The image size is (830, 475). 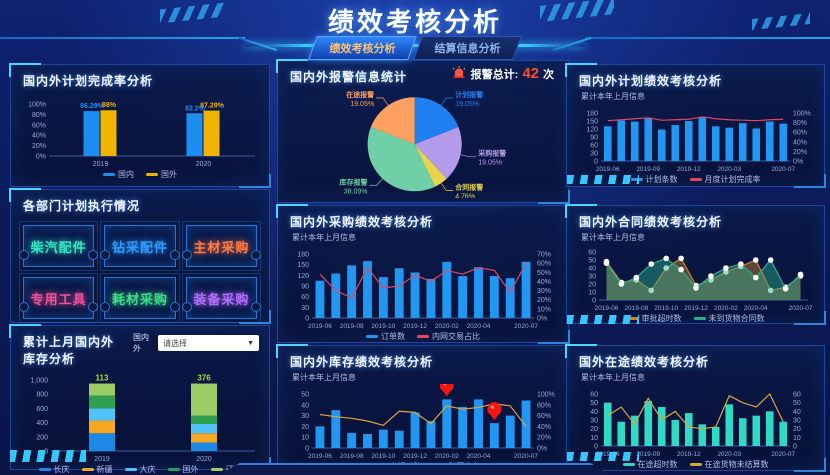 I want to click on filter-label: 国内外, so click(x=141, y=343).